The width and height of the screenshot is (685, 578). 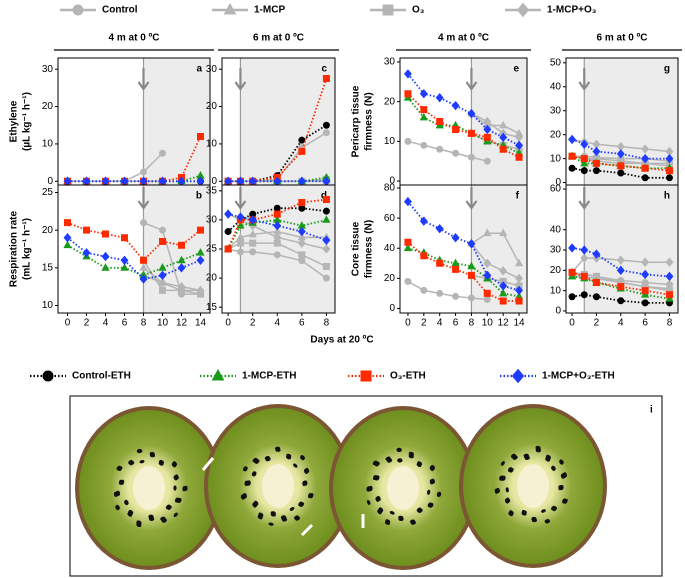 What do you see at coordinates (622, 38) in the screenshot?
I see `group-title: 6 m at 0 ºC` at bounding box center [622, 38].